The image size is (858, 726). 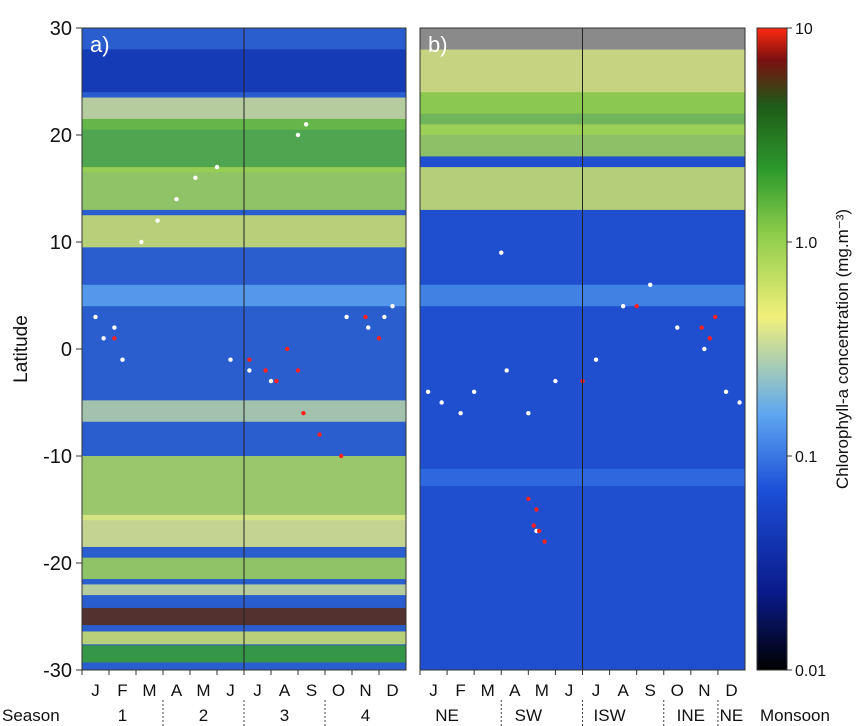 I want to click on monsoon-label: SW, so click(x=528, y=715).